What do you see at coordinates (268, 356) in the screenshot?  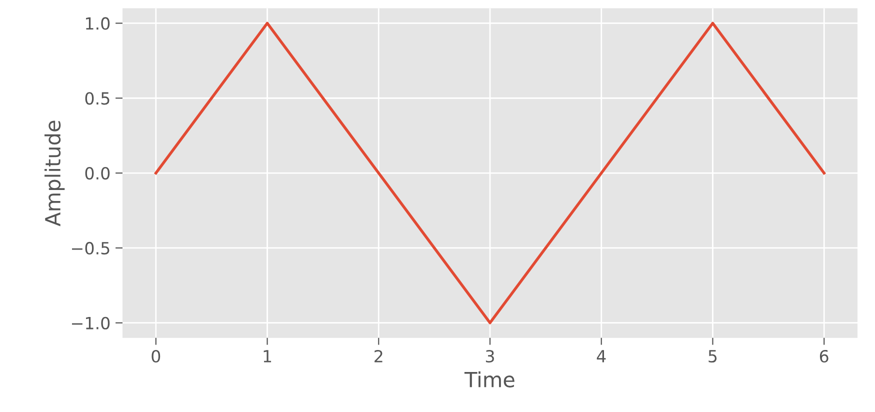 I see `x-tick-label: 1` at bounding box center [268, 356].